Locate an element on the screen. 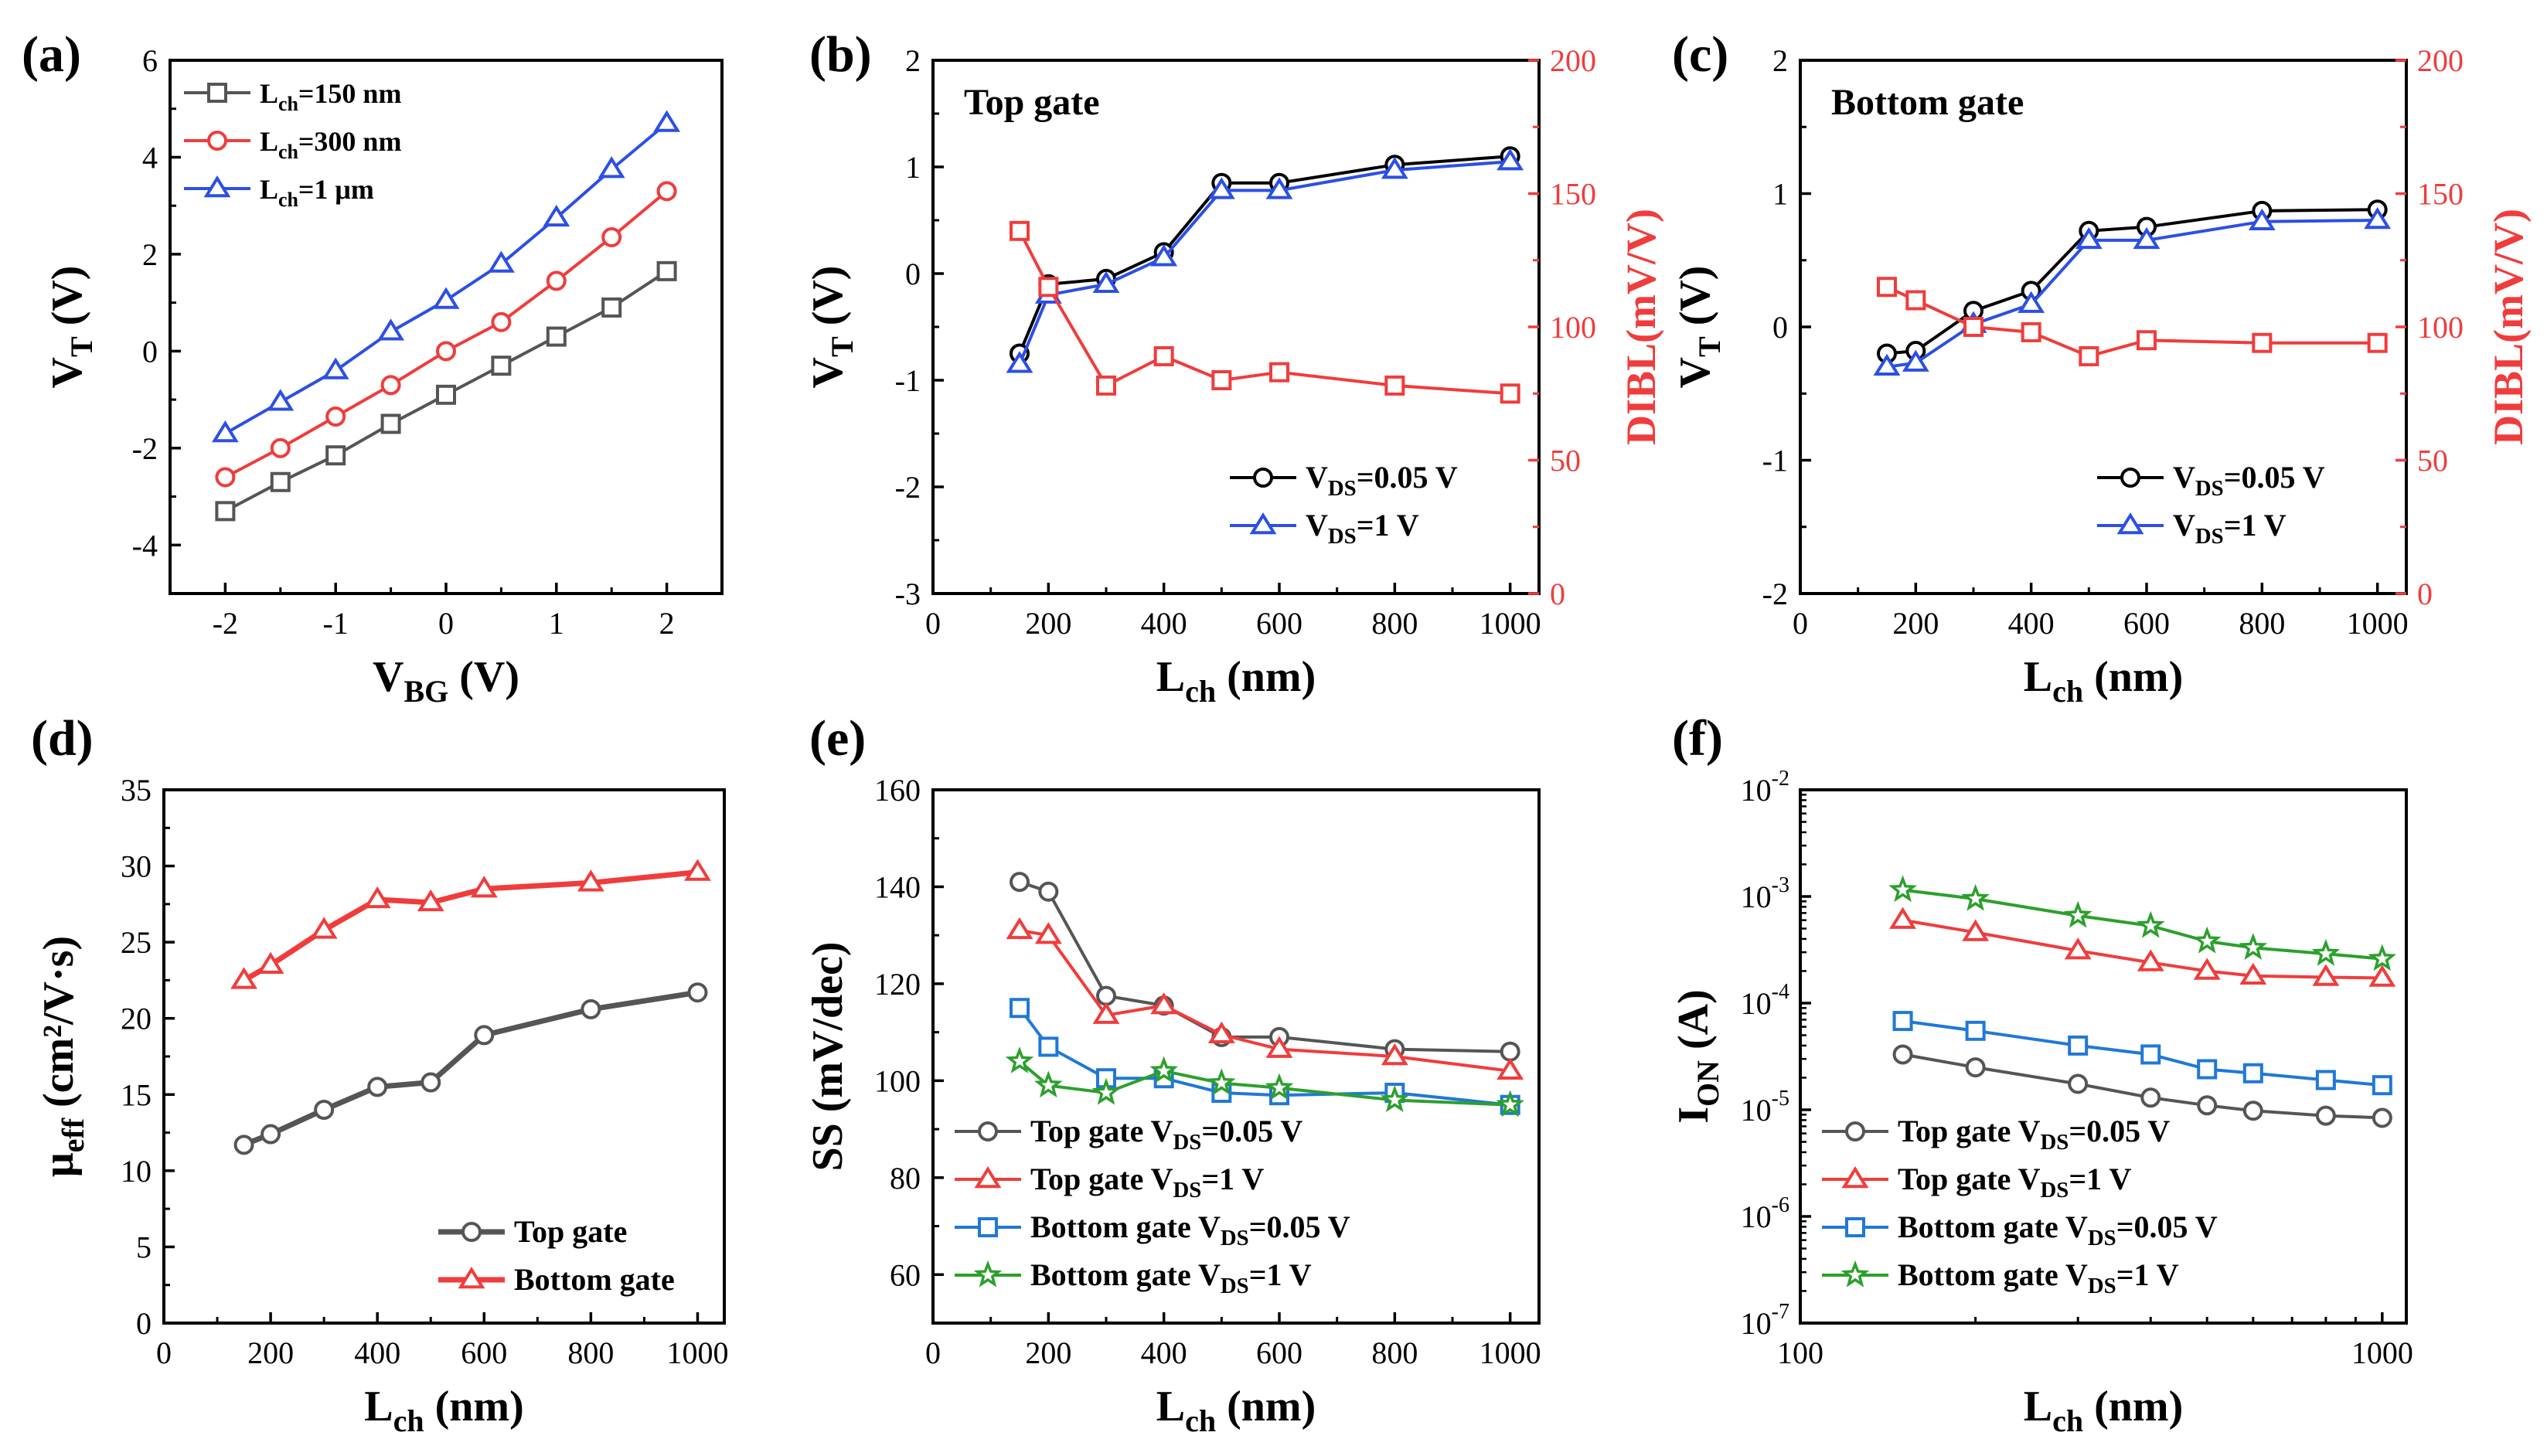 Image resolution: width=2547 pixels, height=1456 pixels. x-tick-label: 200 is located at coordinates (1048, 623).